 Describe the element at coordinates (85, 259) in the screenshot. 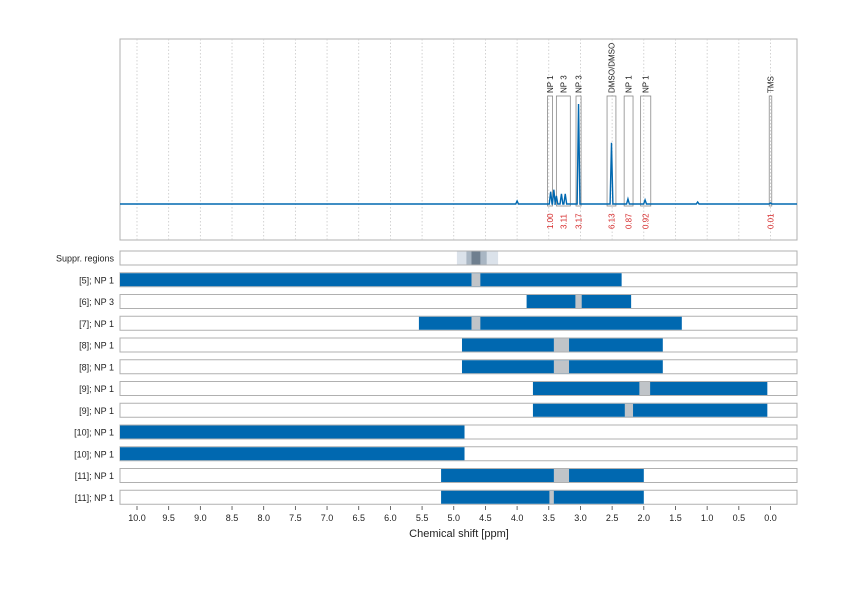

I see `row-label: Suppr. regions` at that location.